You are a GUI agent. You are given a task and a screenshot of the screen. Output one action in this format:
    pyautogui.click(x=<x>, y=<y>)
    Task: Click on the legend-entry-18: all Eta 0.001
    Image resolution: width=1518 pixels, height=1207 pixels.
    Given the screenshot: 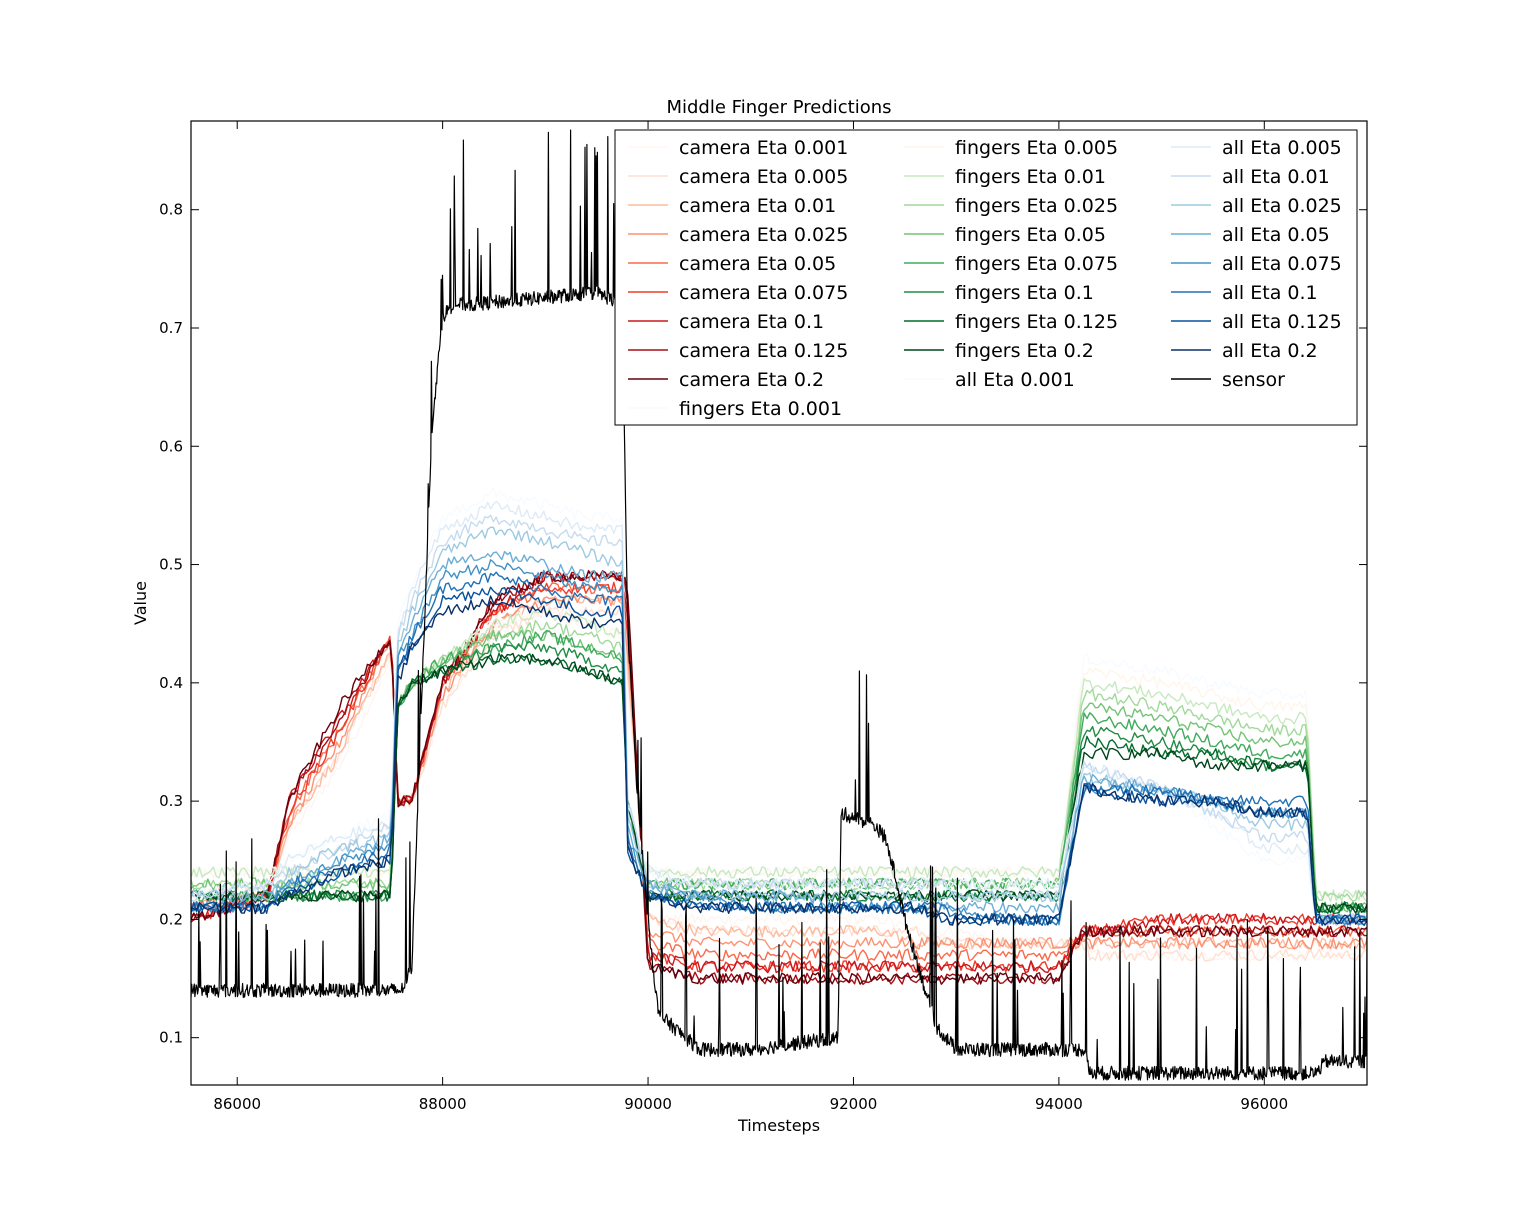 What is the action you would take?
    pyautogui.click(x=1015, y=380)
    